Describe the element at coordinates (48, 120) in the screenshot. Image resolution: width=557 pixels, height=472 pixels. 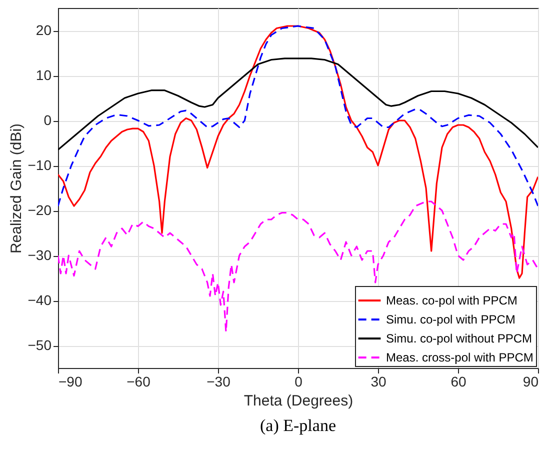
I see `y-tick-label: 0` at that location.